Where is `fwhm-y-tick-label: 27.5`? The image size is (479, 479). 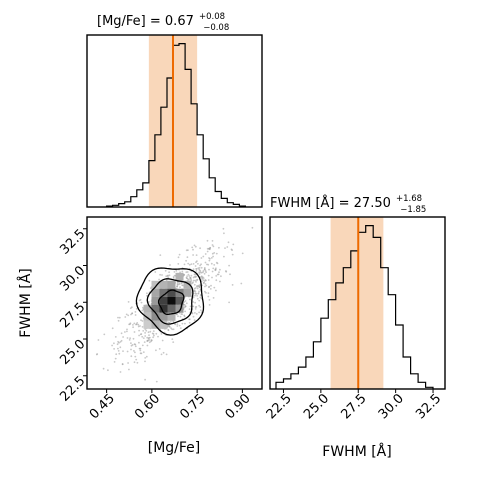
fwhm-y-tick-label: 27.5 is located at coordinates (72, 315).